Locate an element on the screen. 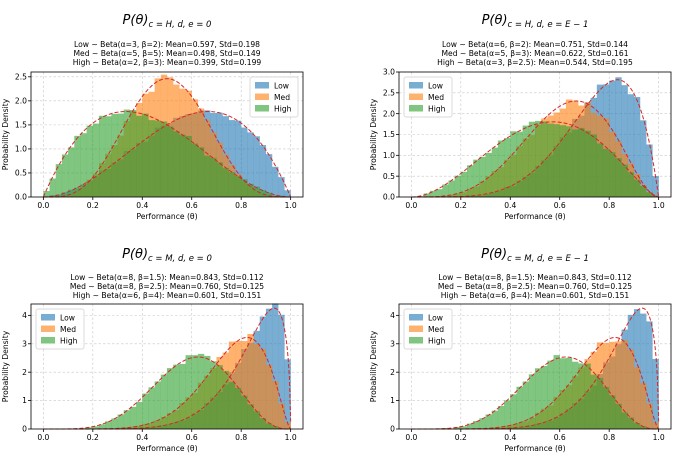 The width and height of the screenshot is (686, 472). y-tick-label: 0 is located at coordinates (392, 429).